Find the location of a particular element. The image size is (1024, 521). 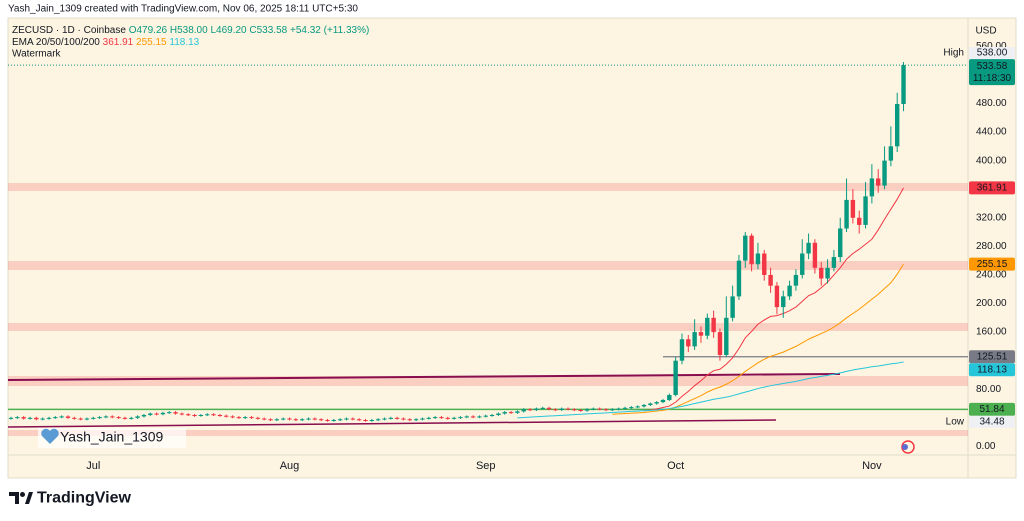

y-tick-label: 480.00 is located at coordinates (991, 103).